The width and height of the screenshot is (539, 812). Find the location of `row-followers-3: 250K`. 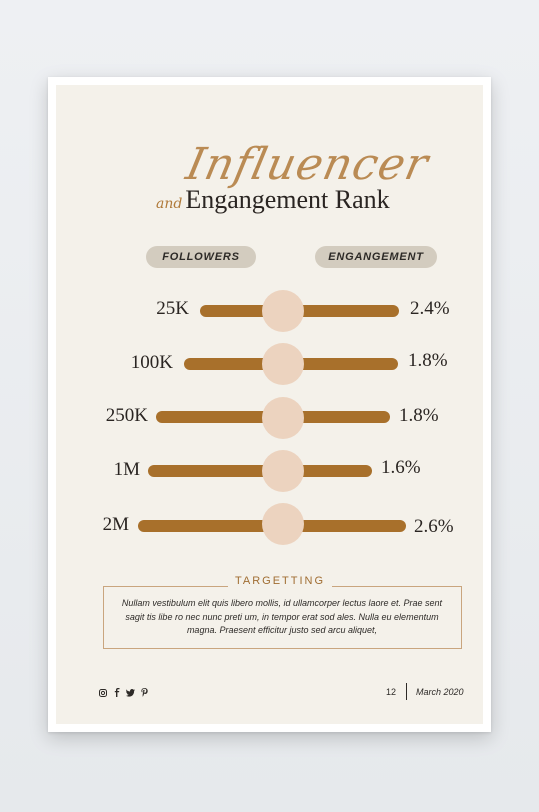

row-followers-3: 250K is located at coordinates (126, 415).